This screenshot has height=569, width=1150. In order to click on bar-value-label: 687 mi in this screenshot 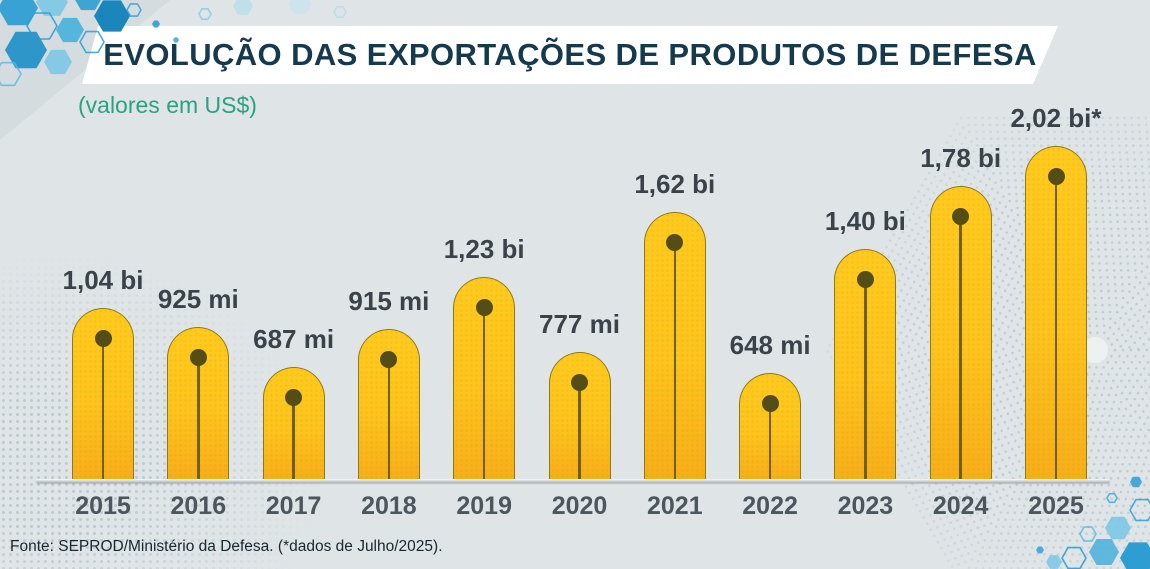, I will do `click(294, 339)`.